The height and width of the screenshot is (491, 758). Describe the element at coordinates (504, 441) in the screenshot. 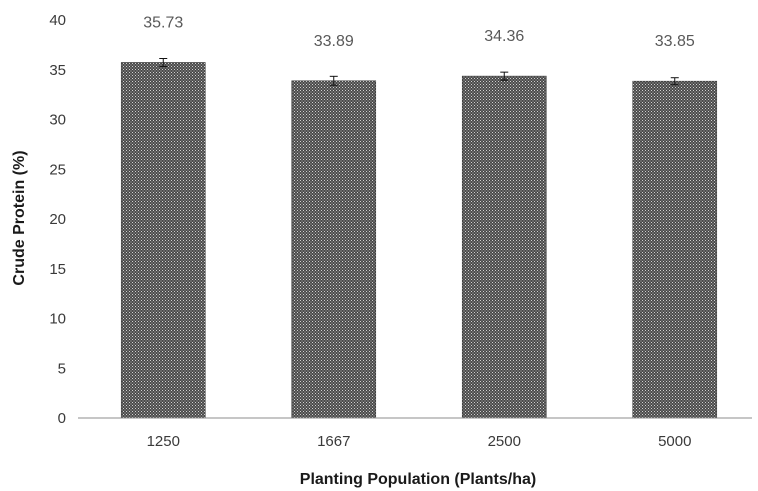

I see `x-tick-label: 2500` at that location.